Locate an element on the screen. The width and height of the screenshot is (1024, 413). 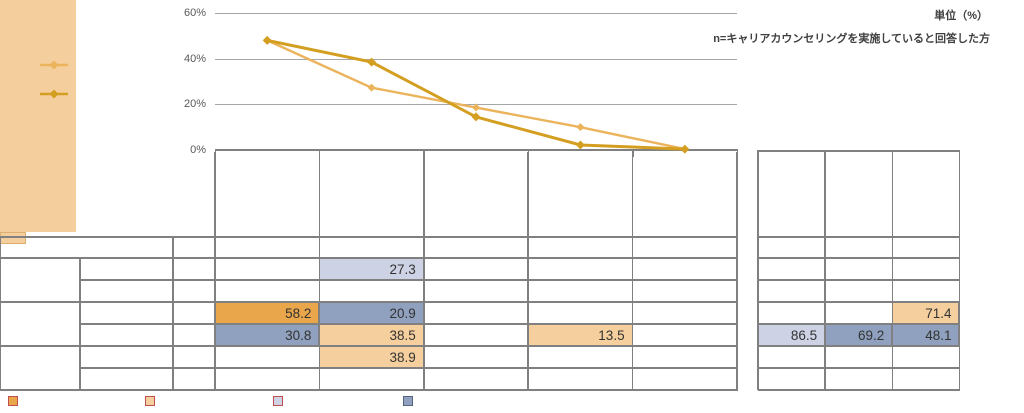
sample-note: n=キャリアカウンセリングを実施していると回答した方 is located at coordinates (851, 39).